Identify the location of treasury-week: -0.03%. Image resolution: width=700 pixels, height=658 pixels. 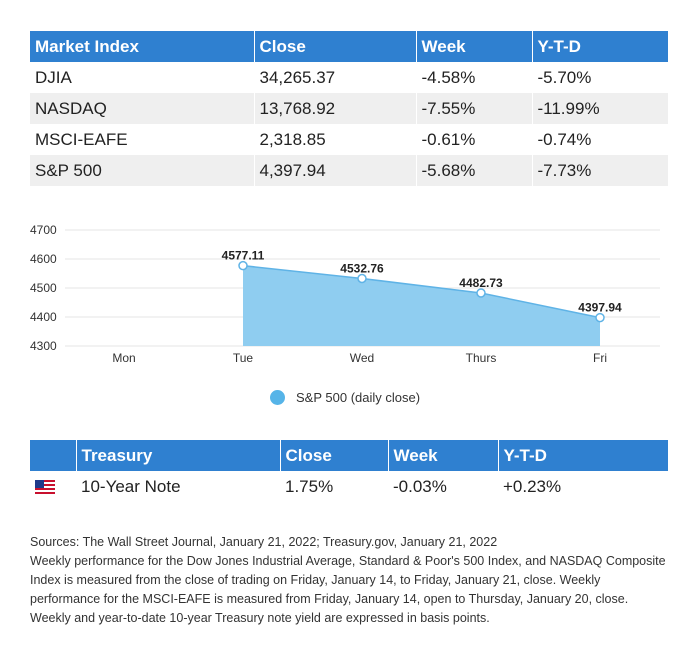
(420, 486).